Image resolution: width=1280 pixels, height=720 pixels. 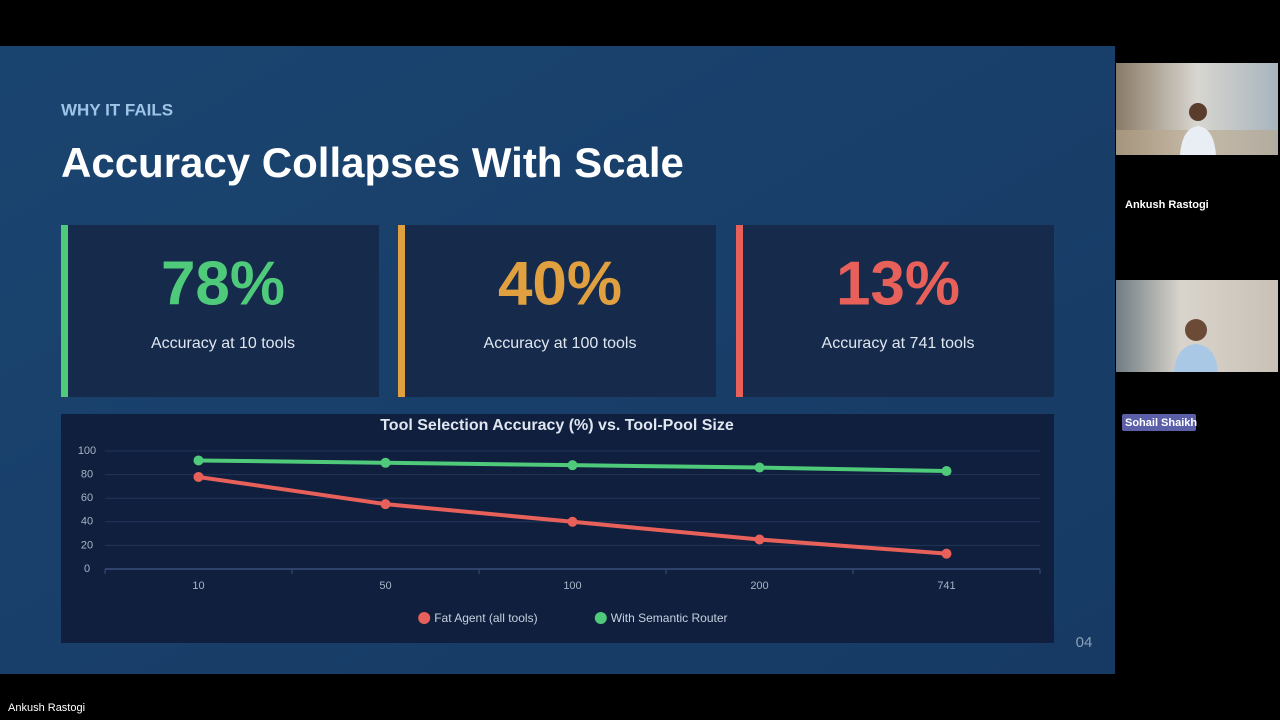 What do you see at coordinates (560, 343) in the screenshot?
I see `stat-label: Accuracy at 100 tools` at bounding box center [560, 343].